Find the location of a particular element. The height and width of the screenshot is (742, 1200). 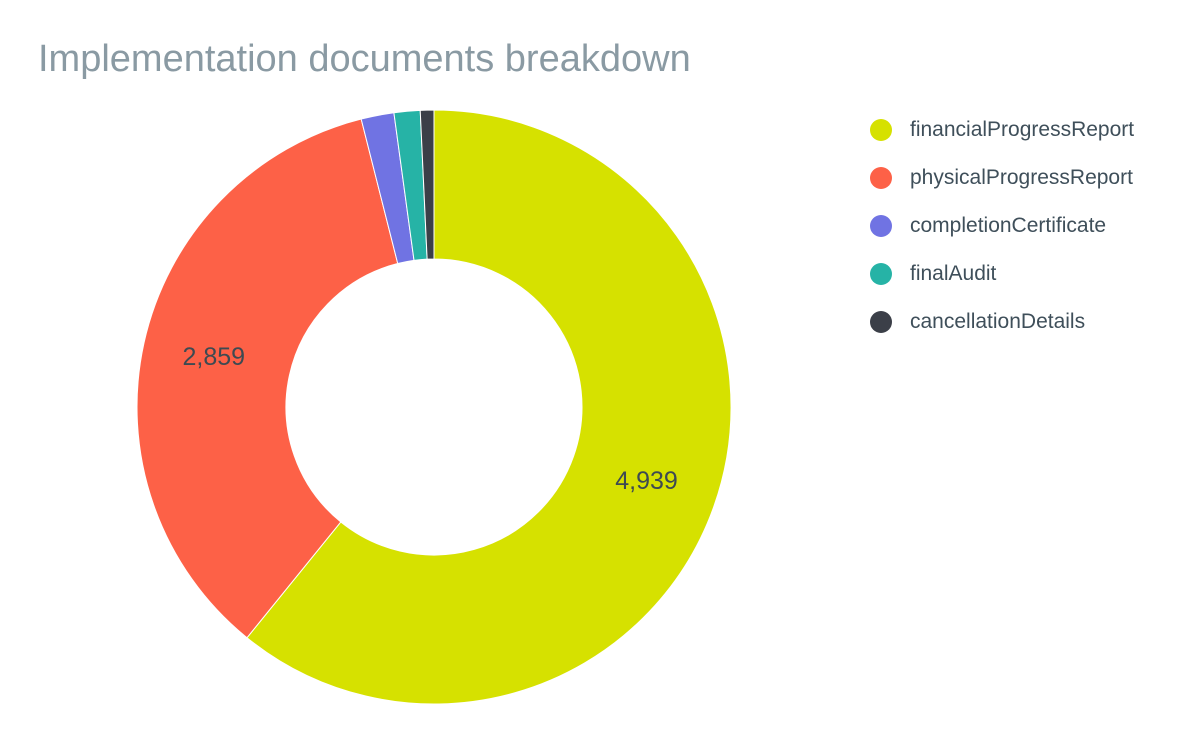

legend-label: physicalProgressReport is located at coordinates (1021, 177).